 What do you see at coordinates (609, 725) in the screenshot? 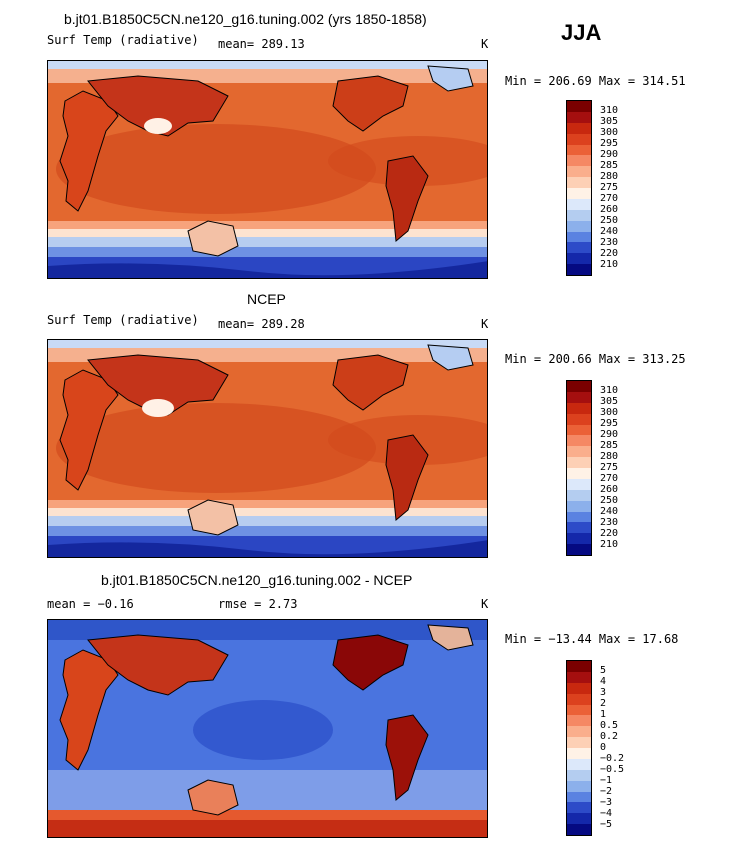
I see `colorbar-tick-label: 0.5` at bounding box center [609, 725].